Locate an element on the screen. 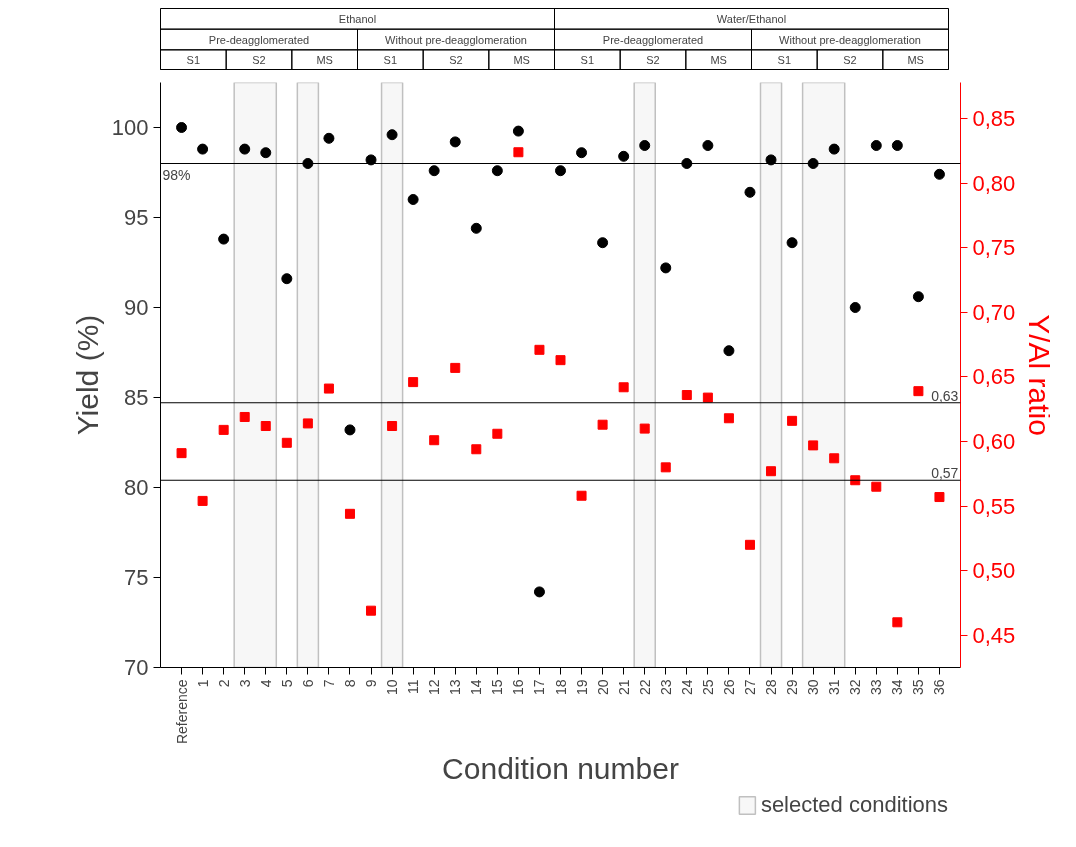 The image size is (1076, 847). x-tick-label: 33 is located at coordinates (876, 687).